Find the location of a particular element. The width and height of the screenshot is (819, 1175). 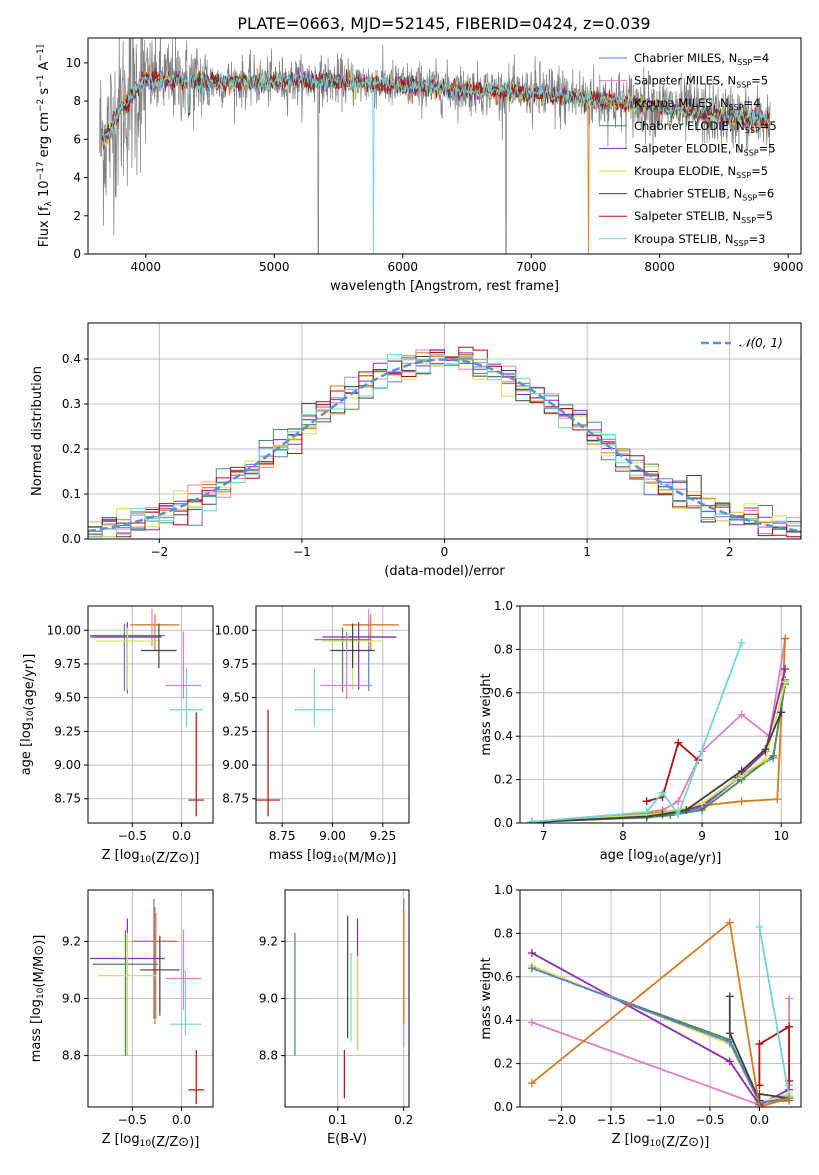

mass-weight-vs-age-axes-frame is located at coordinates (660, 714).